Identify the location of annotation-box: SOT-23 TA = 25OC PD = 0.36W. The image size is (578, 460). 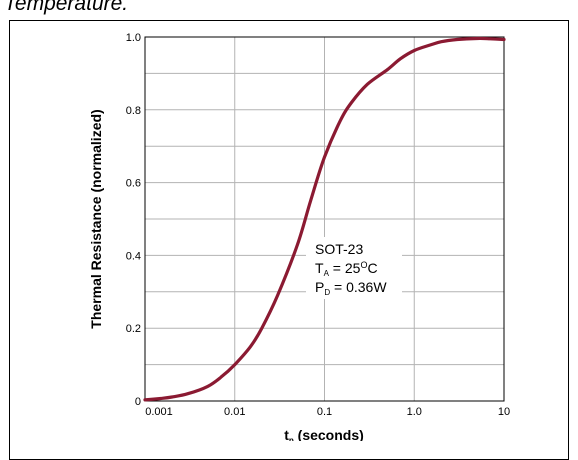
(354, 268).